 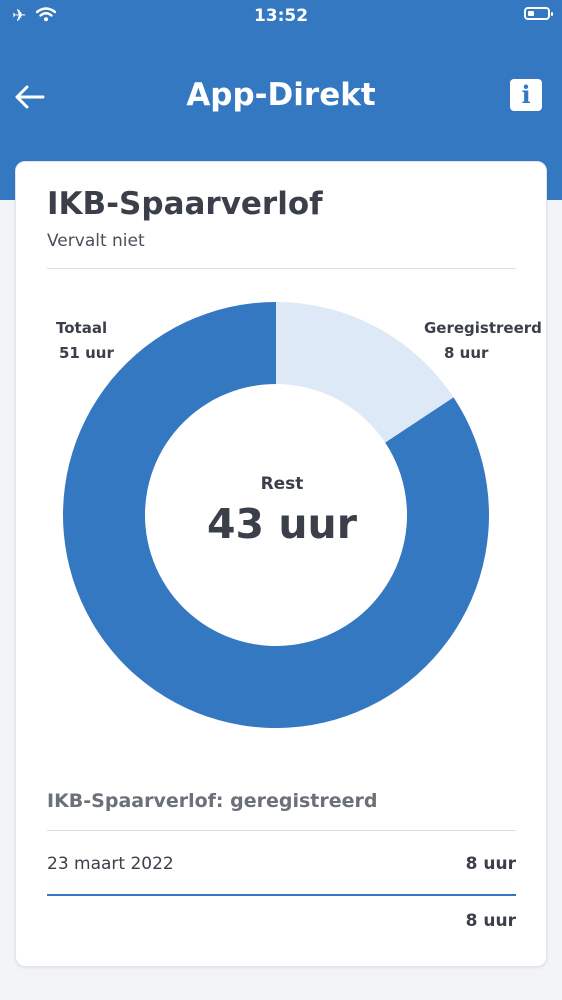 I want to click on rest-value: 43 uur, so click(x=282, y=524).